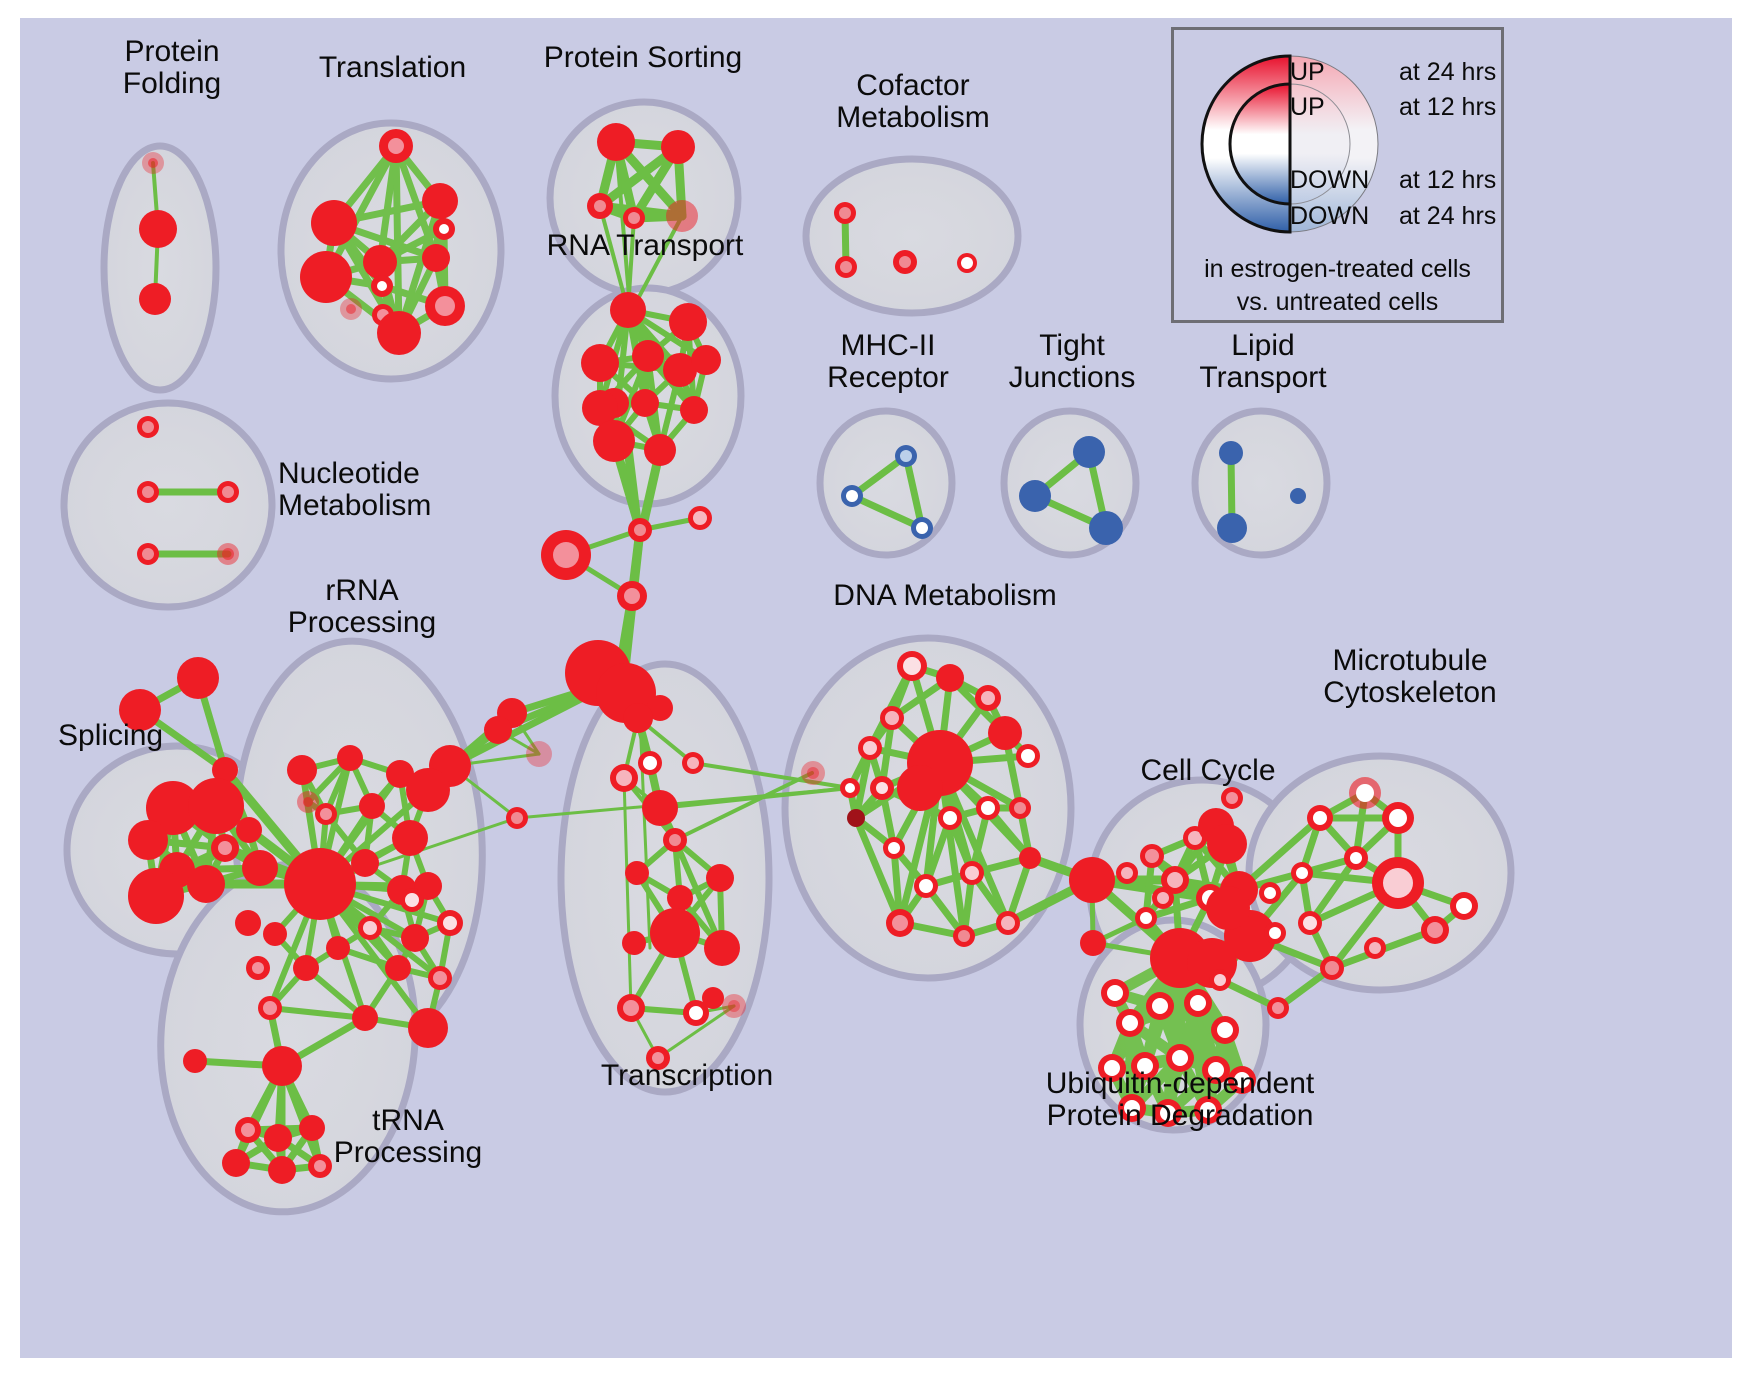 The image size is (1750, 1376). Describe the element at coordinates (1448, 107) in the screenshot. I see `legend-time-up-12: at 12 hrs` at that location.